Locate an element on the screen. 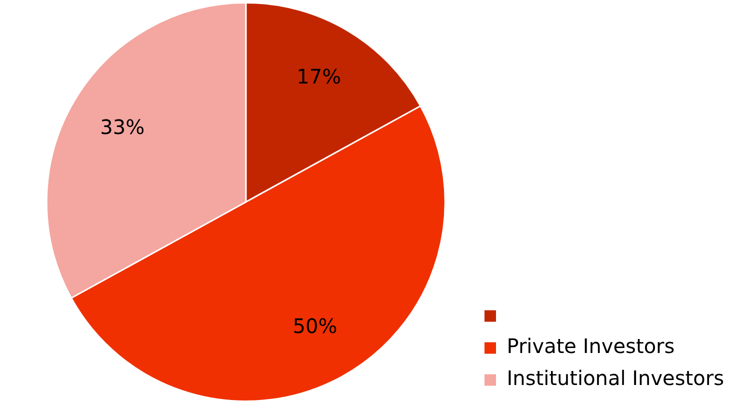  legend-label: Private Investors is located at coordinates (590, 346).